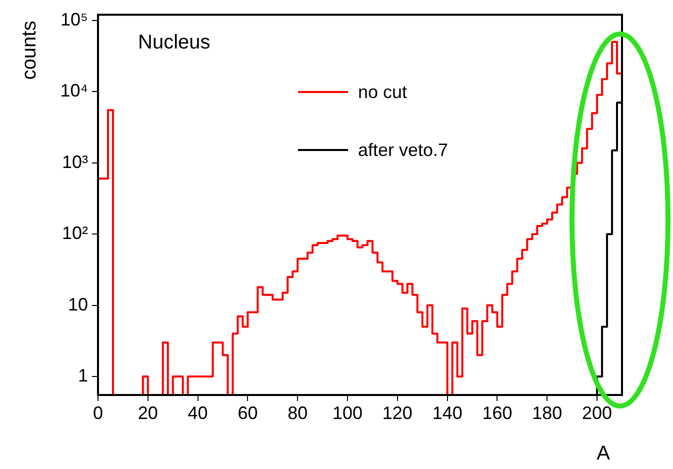  Describe the element at coordinates (547, 412) in the screenshot. I see `x-tick-label: 180` at that location.